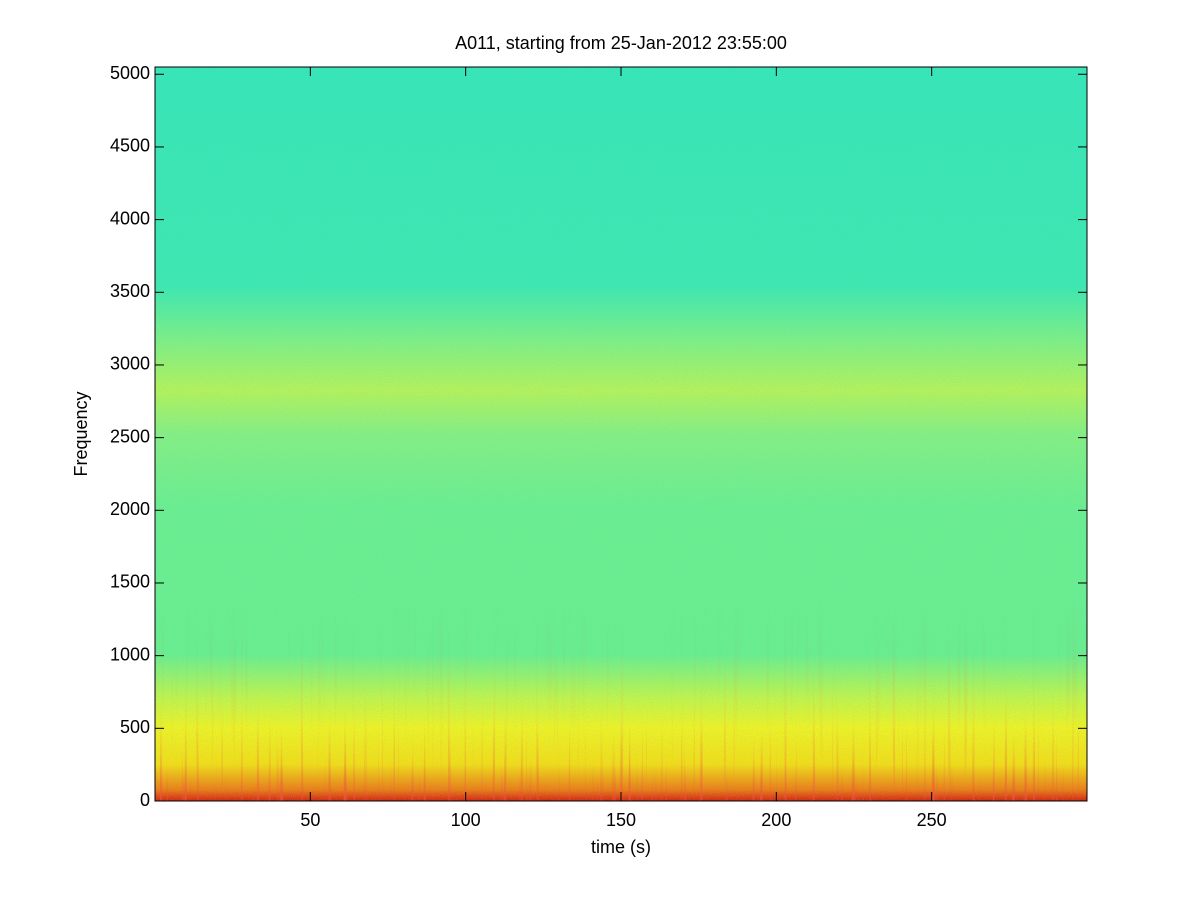 This screenshot has height=900, width=1200. Describe the element at coordinates (466, 820) in the screenshot. I see `x-tick-label: 100` at that location.